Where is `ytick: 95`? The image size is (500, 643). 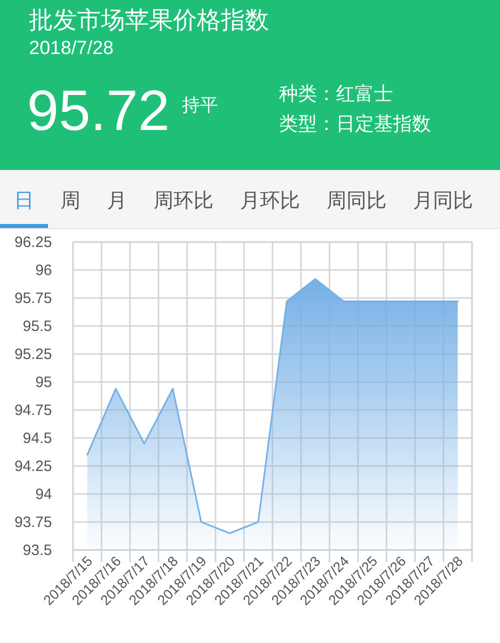
ytick: 95 is located at coordinates (43, 382).